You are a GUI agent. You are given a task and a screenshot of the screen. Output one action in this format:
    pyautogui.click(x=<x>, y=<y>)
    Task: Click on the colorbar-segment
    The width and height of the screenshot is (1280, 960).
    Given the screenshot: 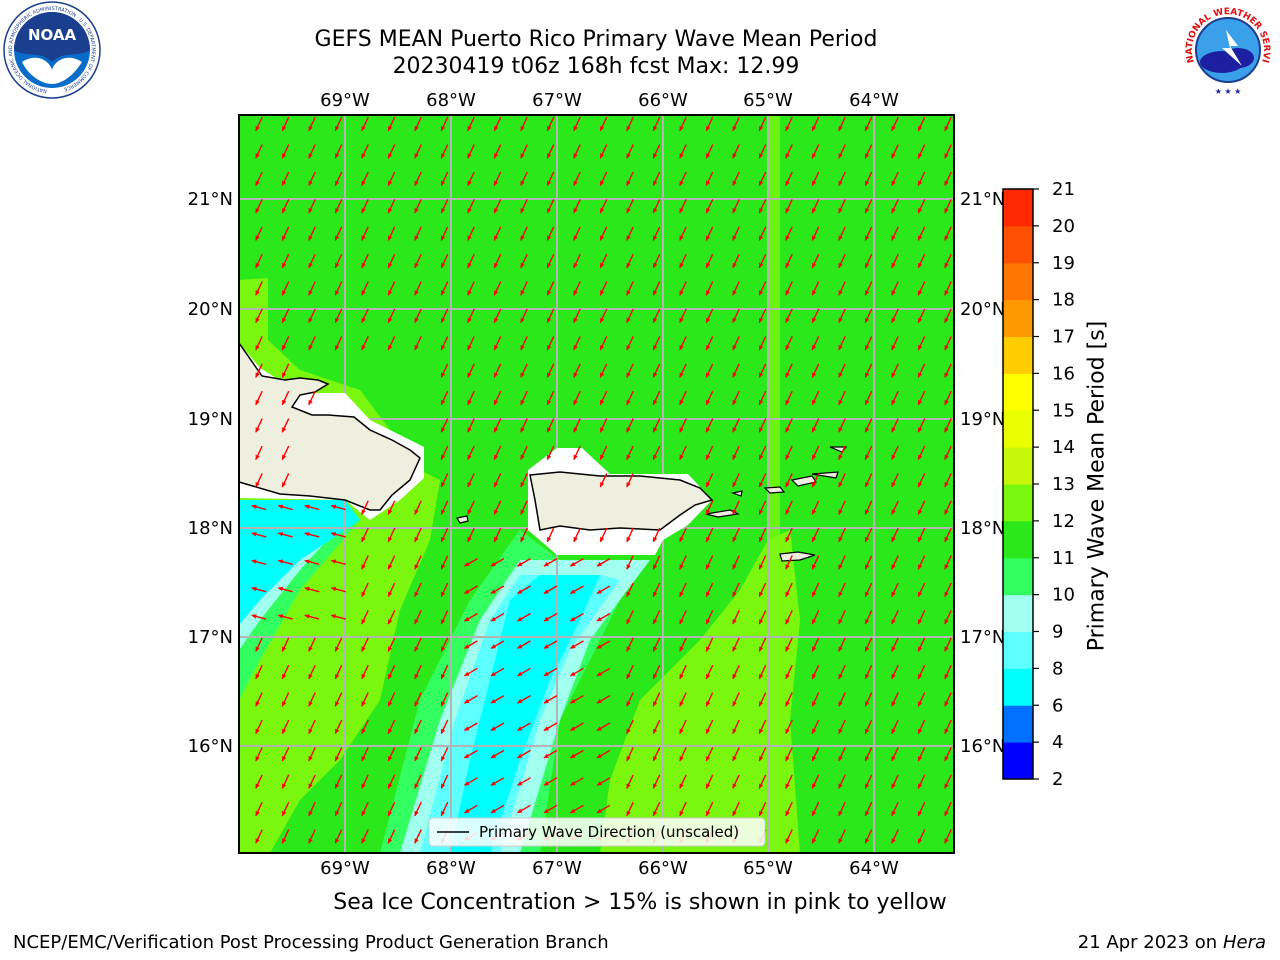 What is the action you would take?
    pyautogui.click(x=1018, y=318)
    